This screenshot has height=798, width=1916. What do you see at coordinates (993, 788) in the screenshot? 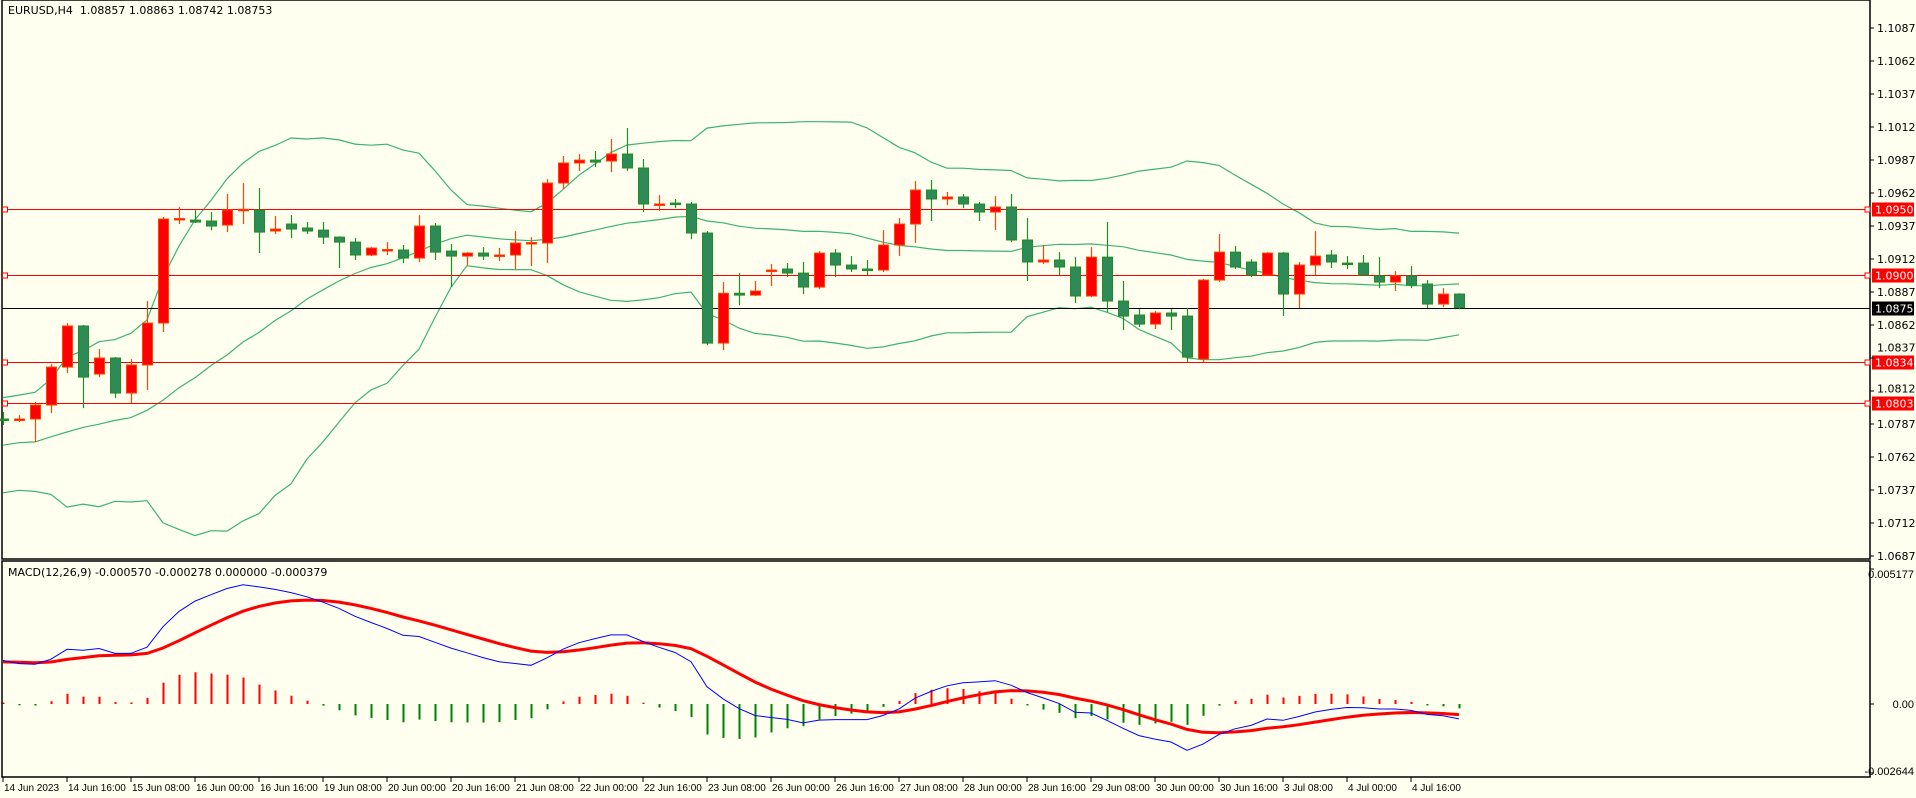
I see `time-tick-label: 28 Jun 00:00` at bounding box center [993, 788].